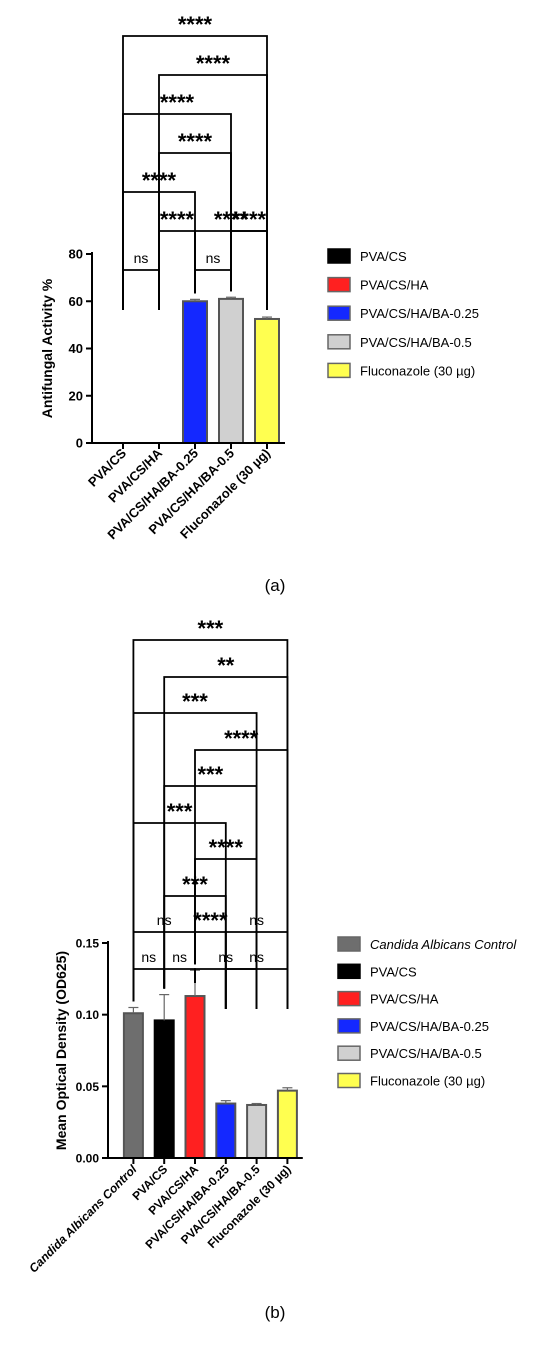 The height and width of the screenshot is (1346, 550). What do you see at coordinates (88, 944) in the screenshot?
I see `y-tick-label: 0.15` at bounding box center [88, 944].